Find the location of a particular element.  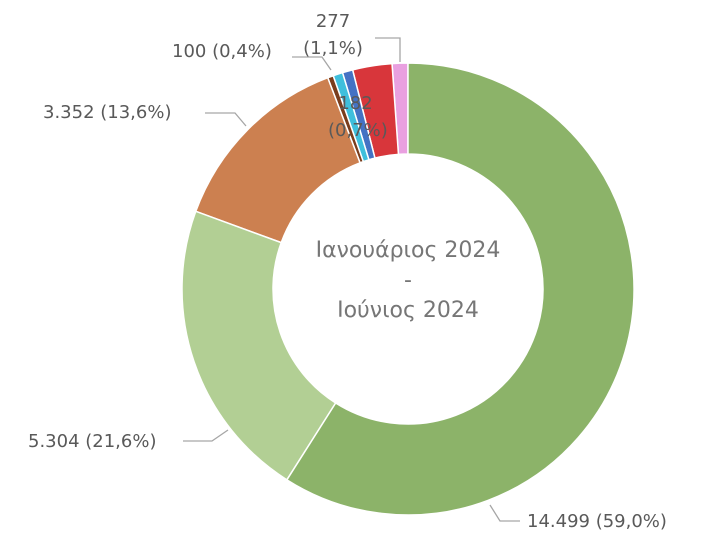

data-label: 277 (1,1%) is located at coordinates (333, 35).